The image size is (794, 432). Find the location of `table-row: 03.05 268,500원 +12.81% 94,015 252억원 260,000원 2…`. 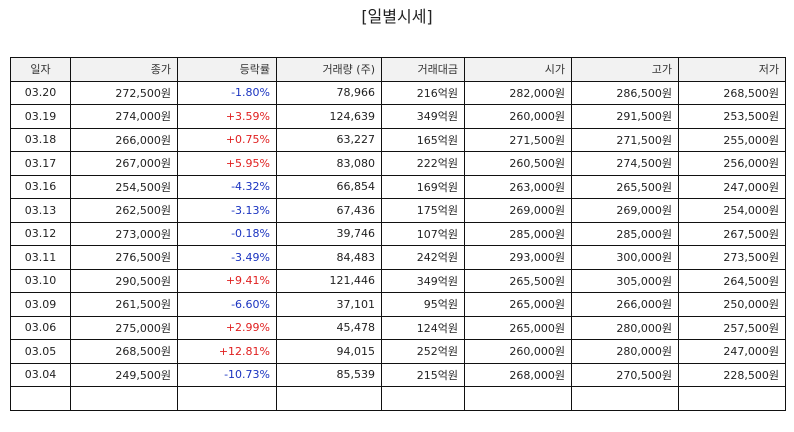

table-row: 03.05 268,500원 +12.81% 94,015 252억원 260,000원 2… is located at coordinates (398, 351).